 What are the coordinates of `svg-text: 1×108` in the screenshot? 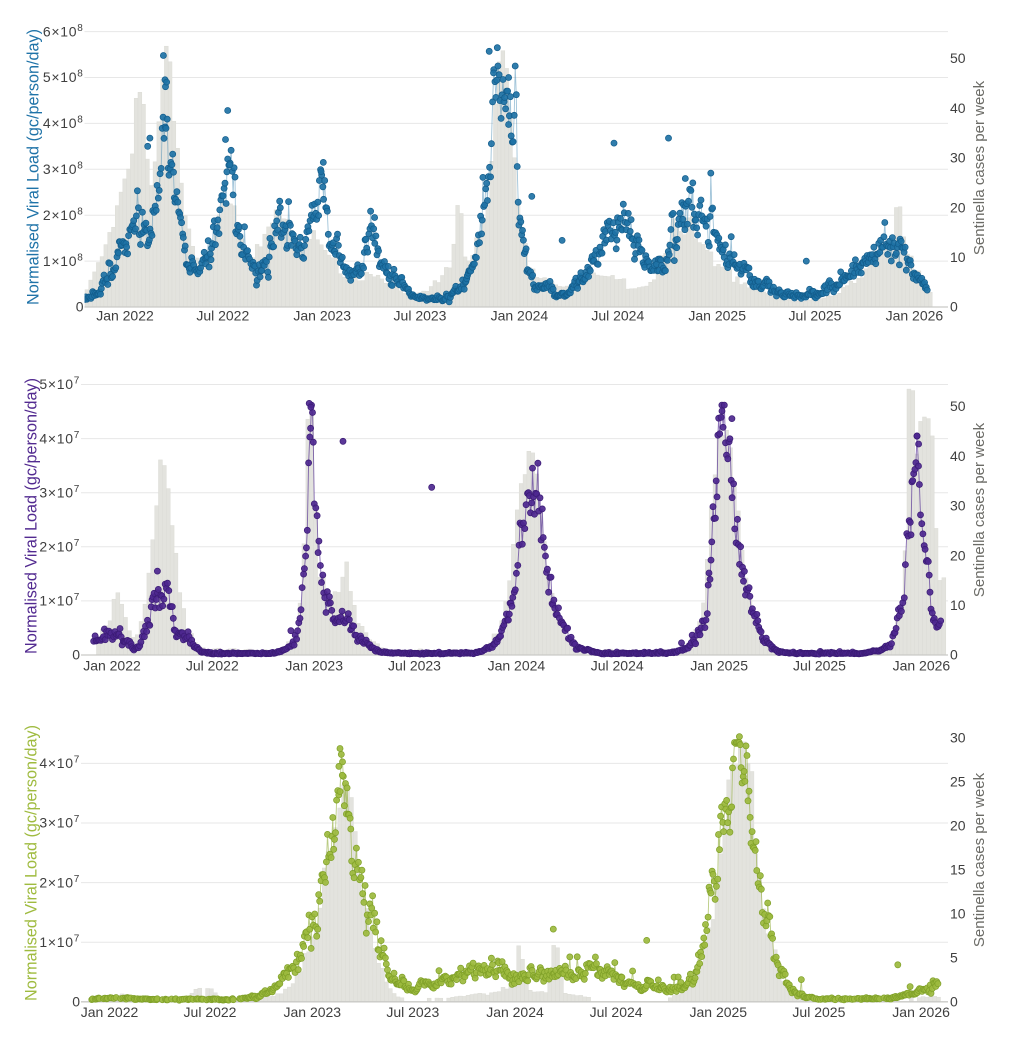 It's located at (63, 260).